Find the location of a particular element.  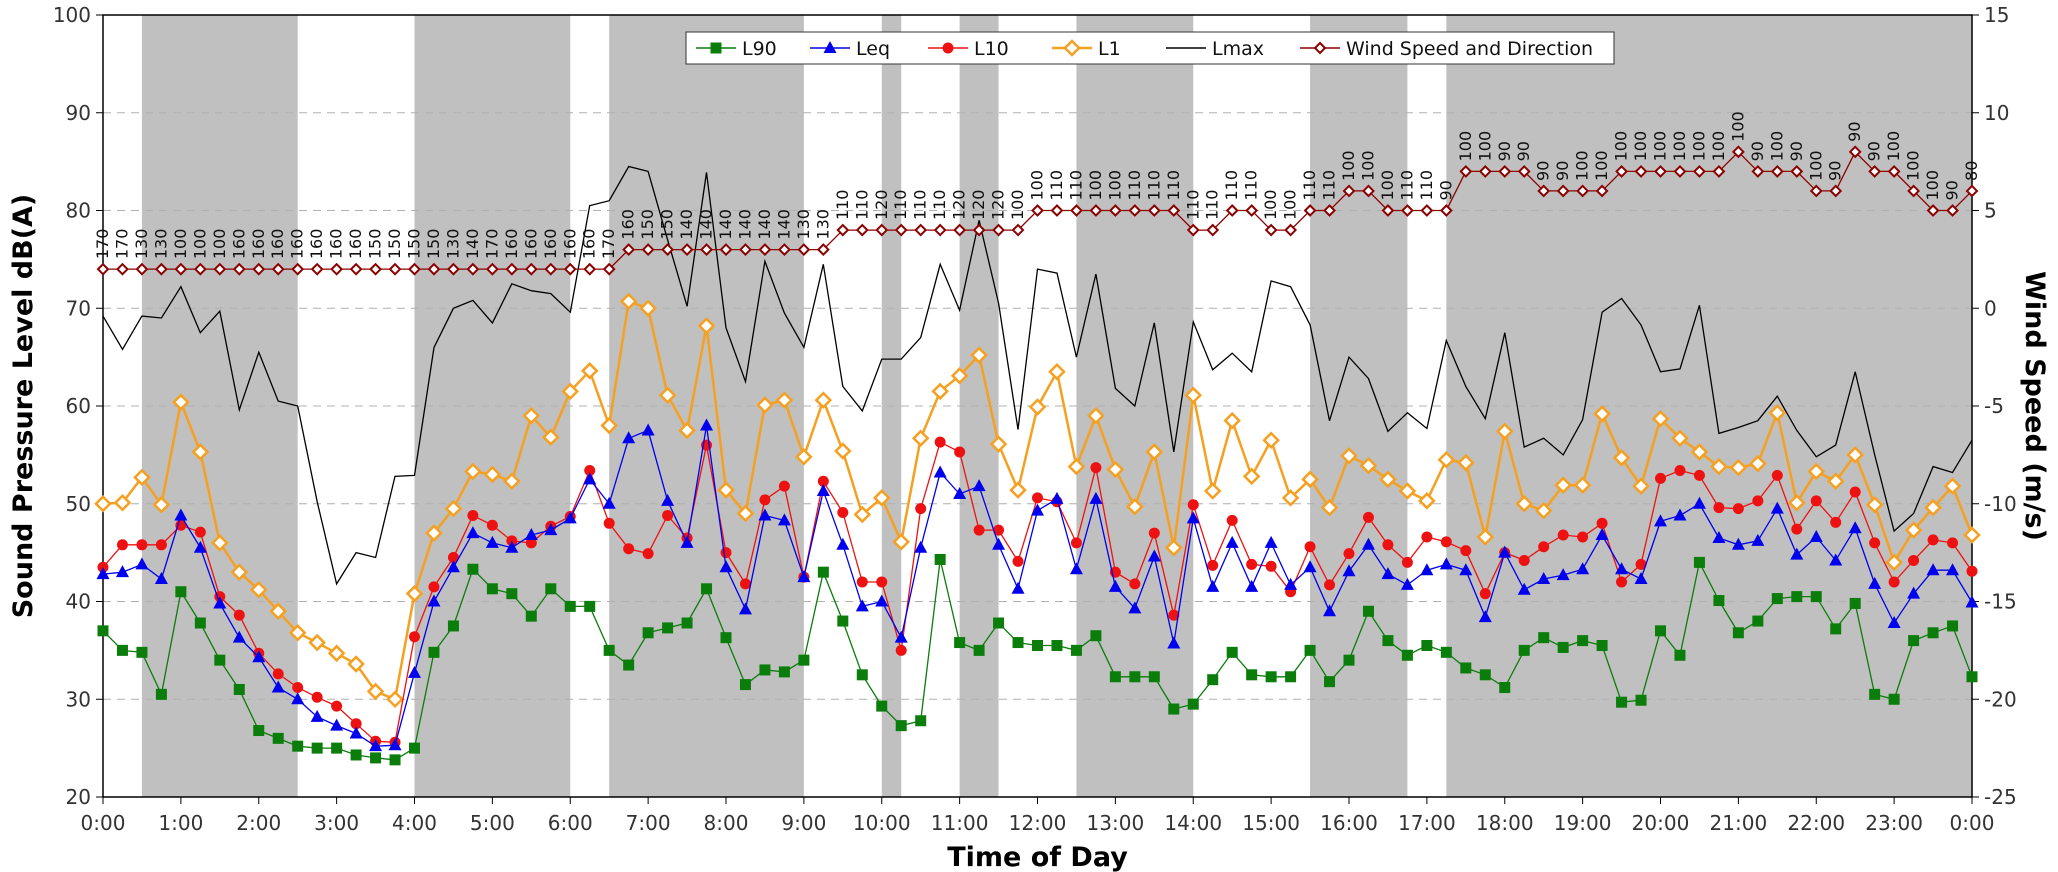

x-tick-label: 20:00 is located at coordinates (1661, 823).